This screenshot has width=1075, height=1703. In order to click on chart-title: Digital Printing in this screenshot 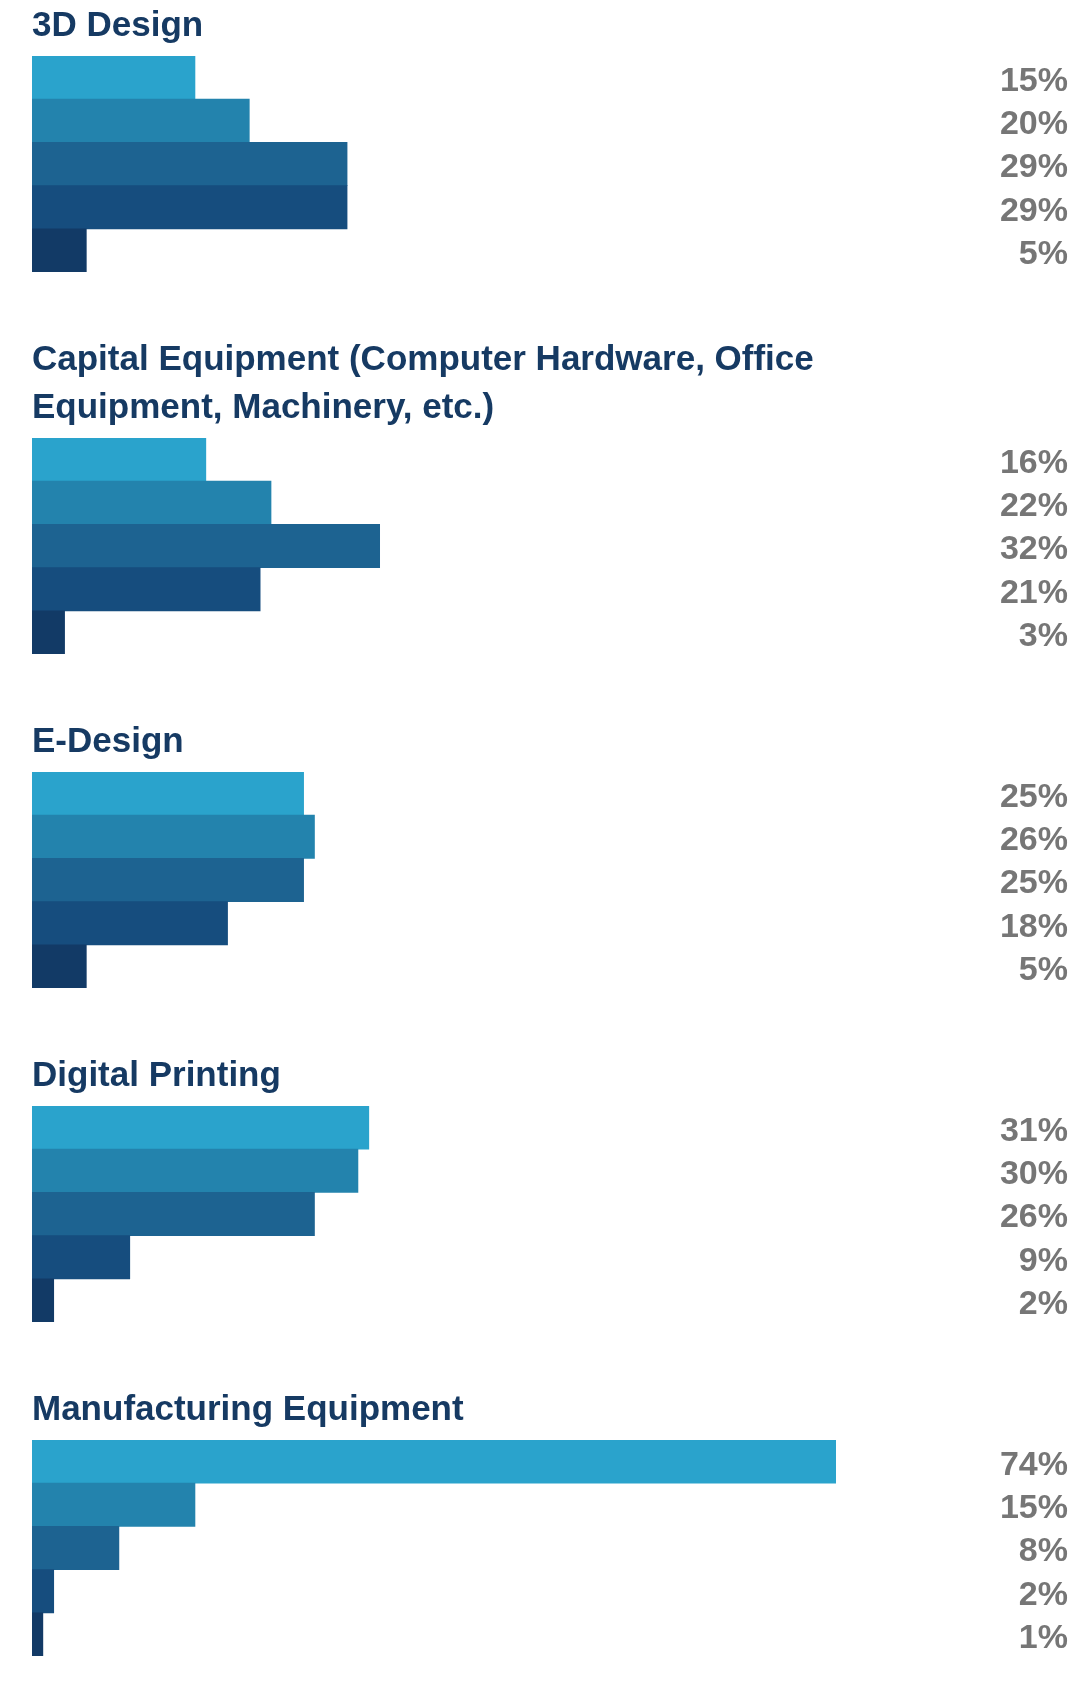, I will do `click(157, 1074)`.